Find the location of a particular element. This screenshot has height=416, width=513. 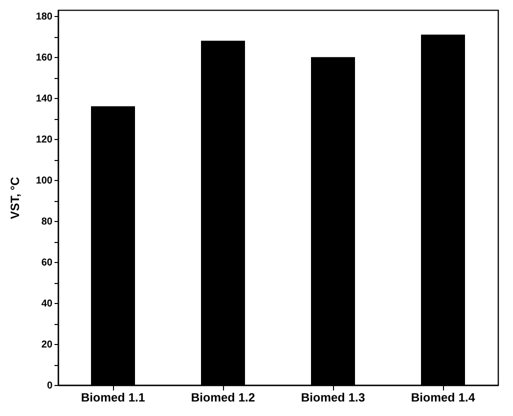

y-tick-label: 120 is located at coordinates (44, 140).